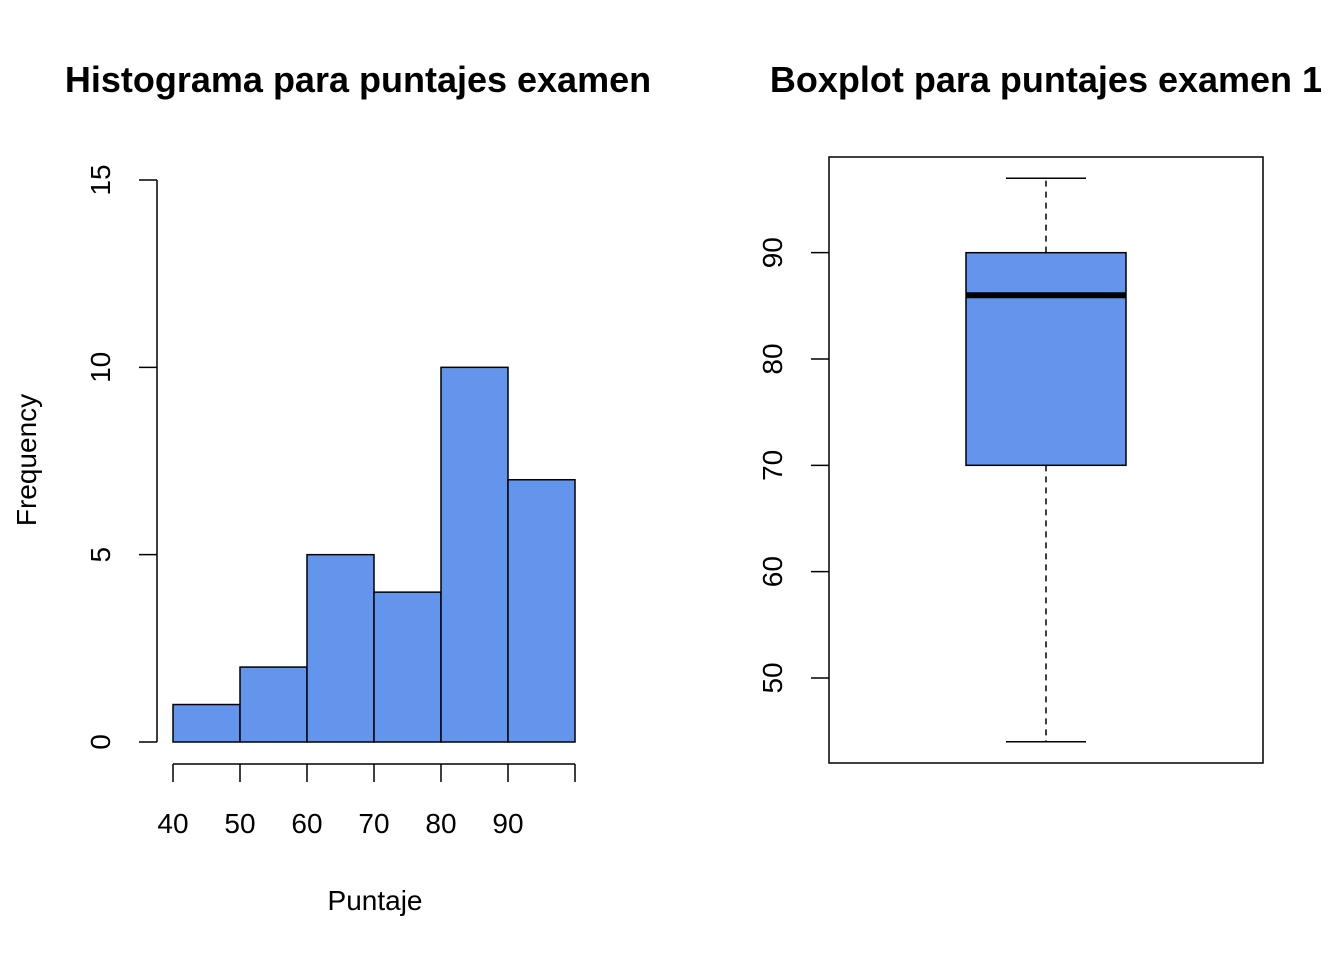  Describe the element at coordinates (358, 79) in the screenshot. I see `histogram-title: Histograma para puntajes examen` at that location.